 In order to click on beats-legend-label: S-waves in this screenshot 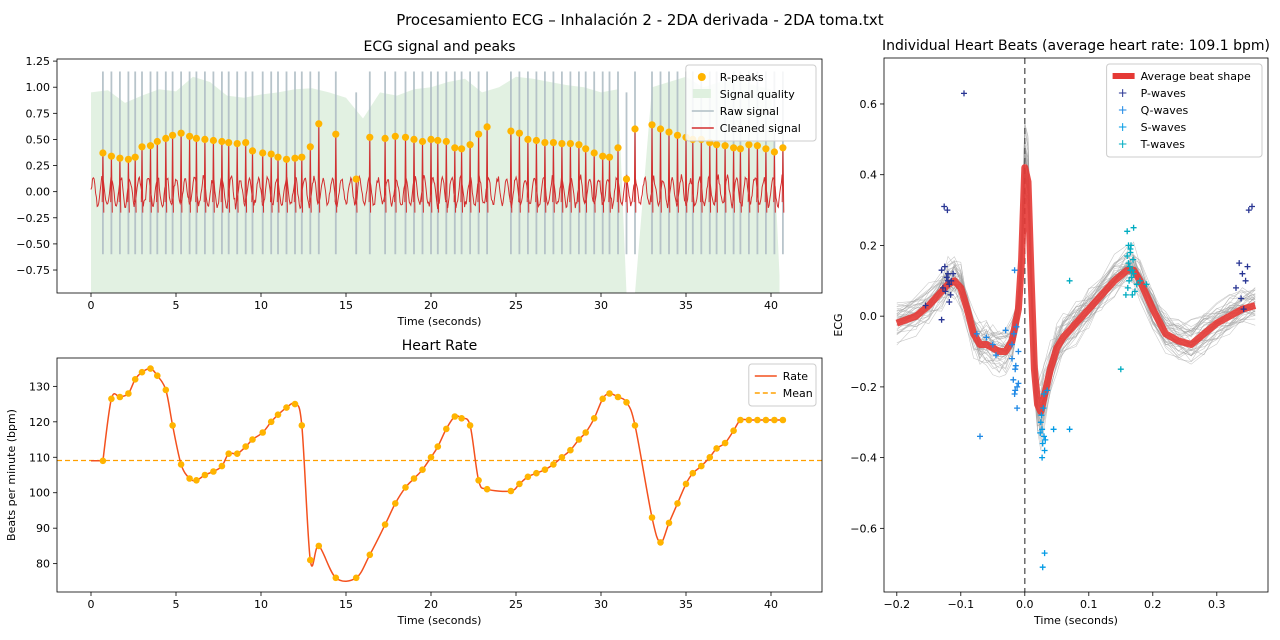, I will do `click(1164, 127)`.